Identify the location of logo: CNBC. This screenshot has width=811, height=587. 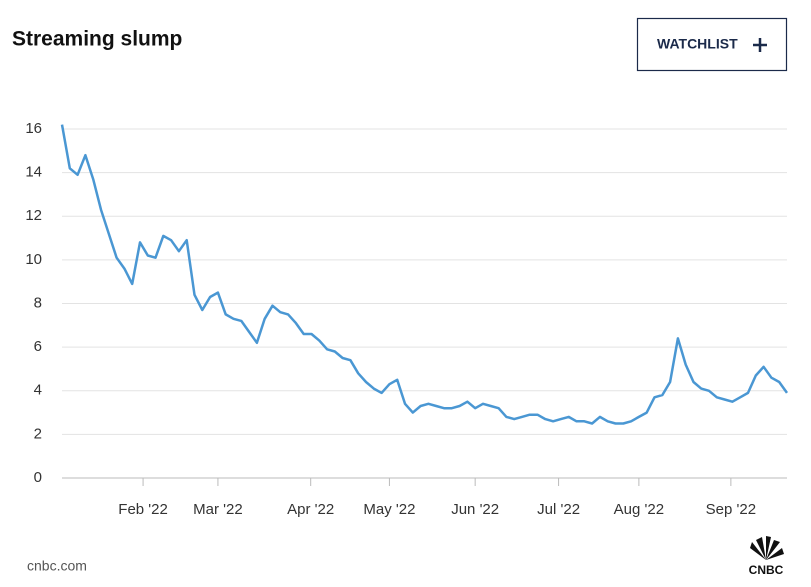
(766, 556).